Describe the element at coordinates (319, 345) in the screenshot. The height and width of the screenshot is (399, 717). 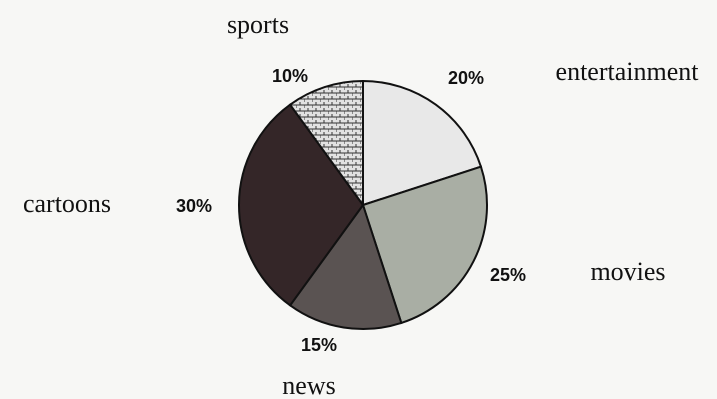
I see `value-label-news: 15%` at that location.